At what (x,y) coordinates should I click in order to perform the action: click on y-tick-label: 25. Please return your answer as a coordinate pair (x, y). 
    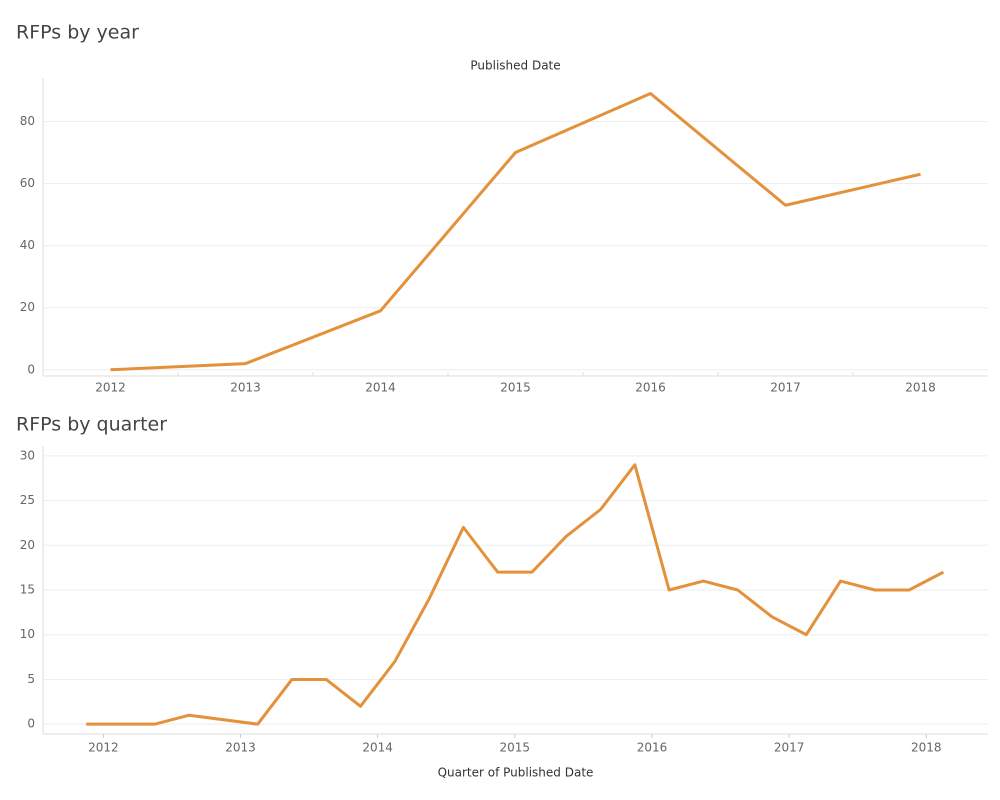
    Looking at the image, I should click on (27, 500).